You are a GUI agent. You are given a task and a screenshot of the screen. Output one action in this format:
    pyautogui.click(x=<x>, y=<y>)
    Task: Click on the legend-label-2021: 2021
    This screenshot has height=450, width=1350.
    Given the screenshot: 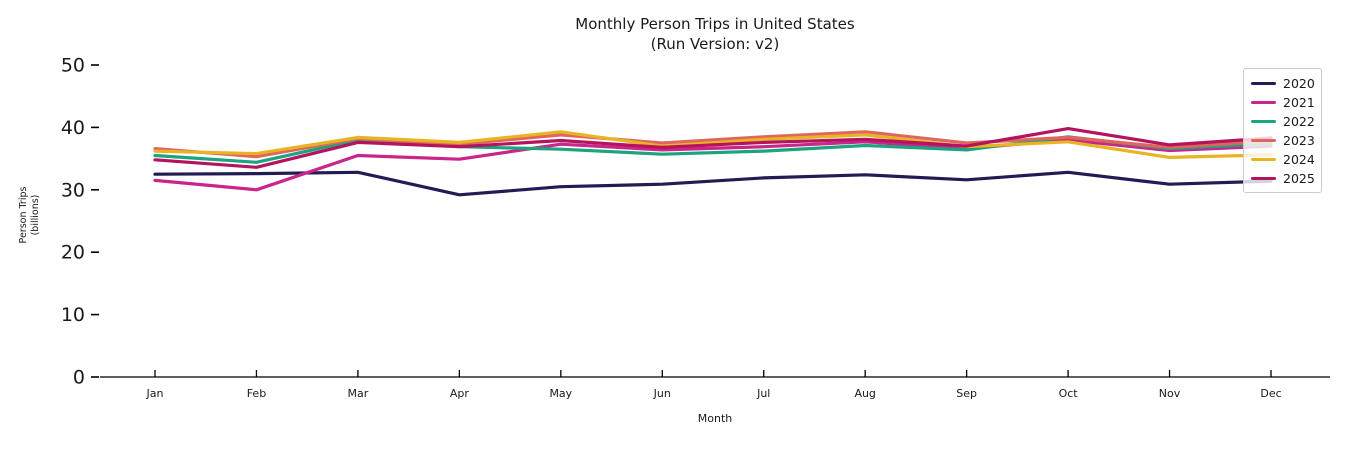 What is the action you would take?
    pyautogui.click(x=1299, y=102)
    